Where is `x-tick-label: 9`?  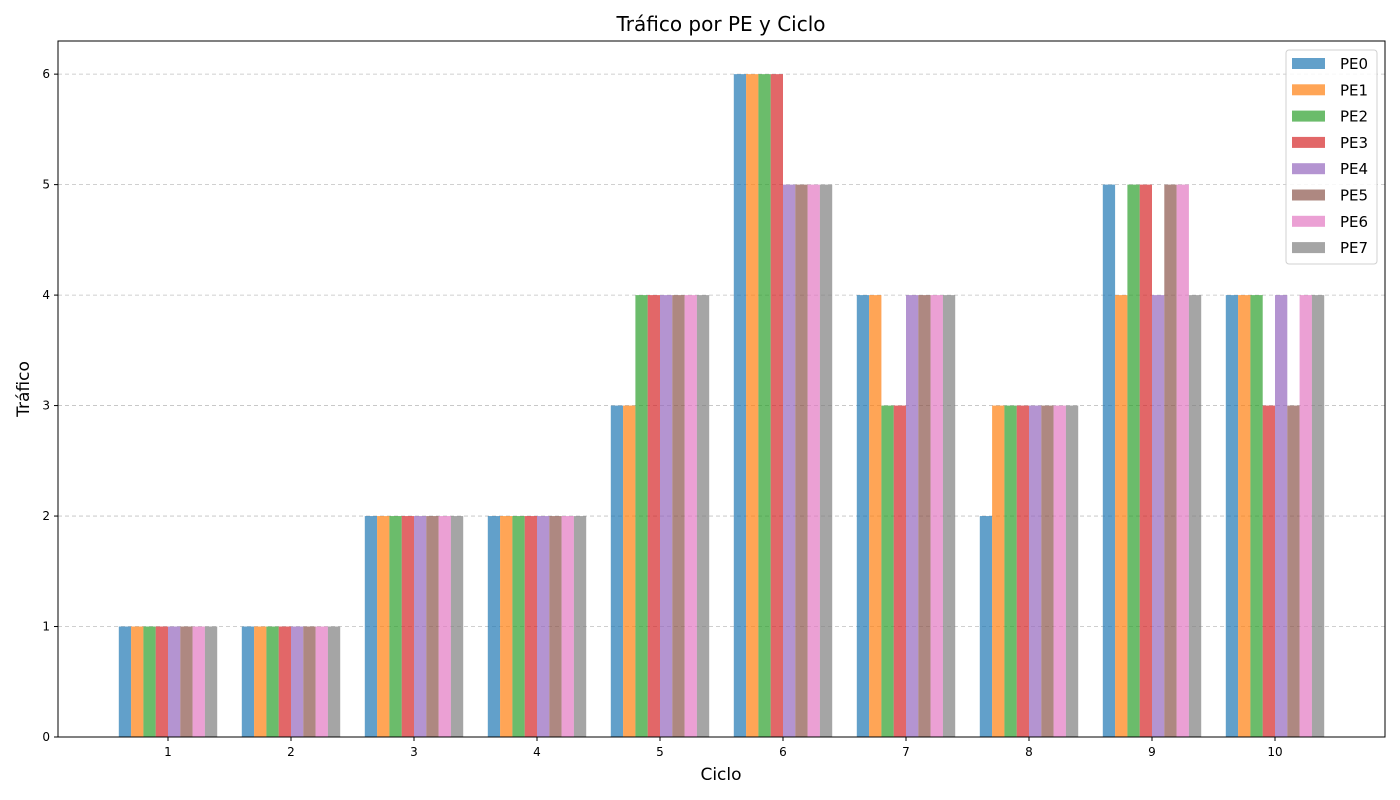
x-tick-label: 9 is located at coordinates (1152, 752).